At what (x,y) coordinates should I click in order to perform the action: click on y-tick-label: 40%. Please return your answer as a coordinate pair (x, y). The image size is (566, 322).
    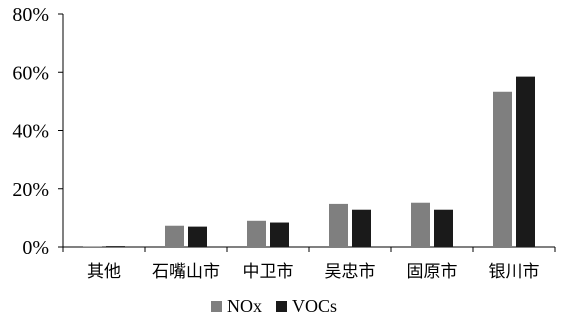
    Looking at the image, I should click on (30, 132).